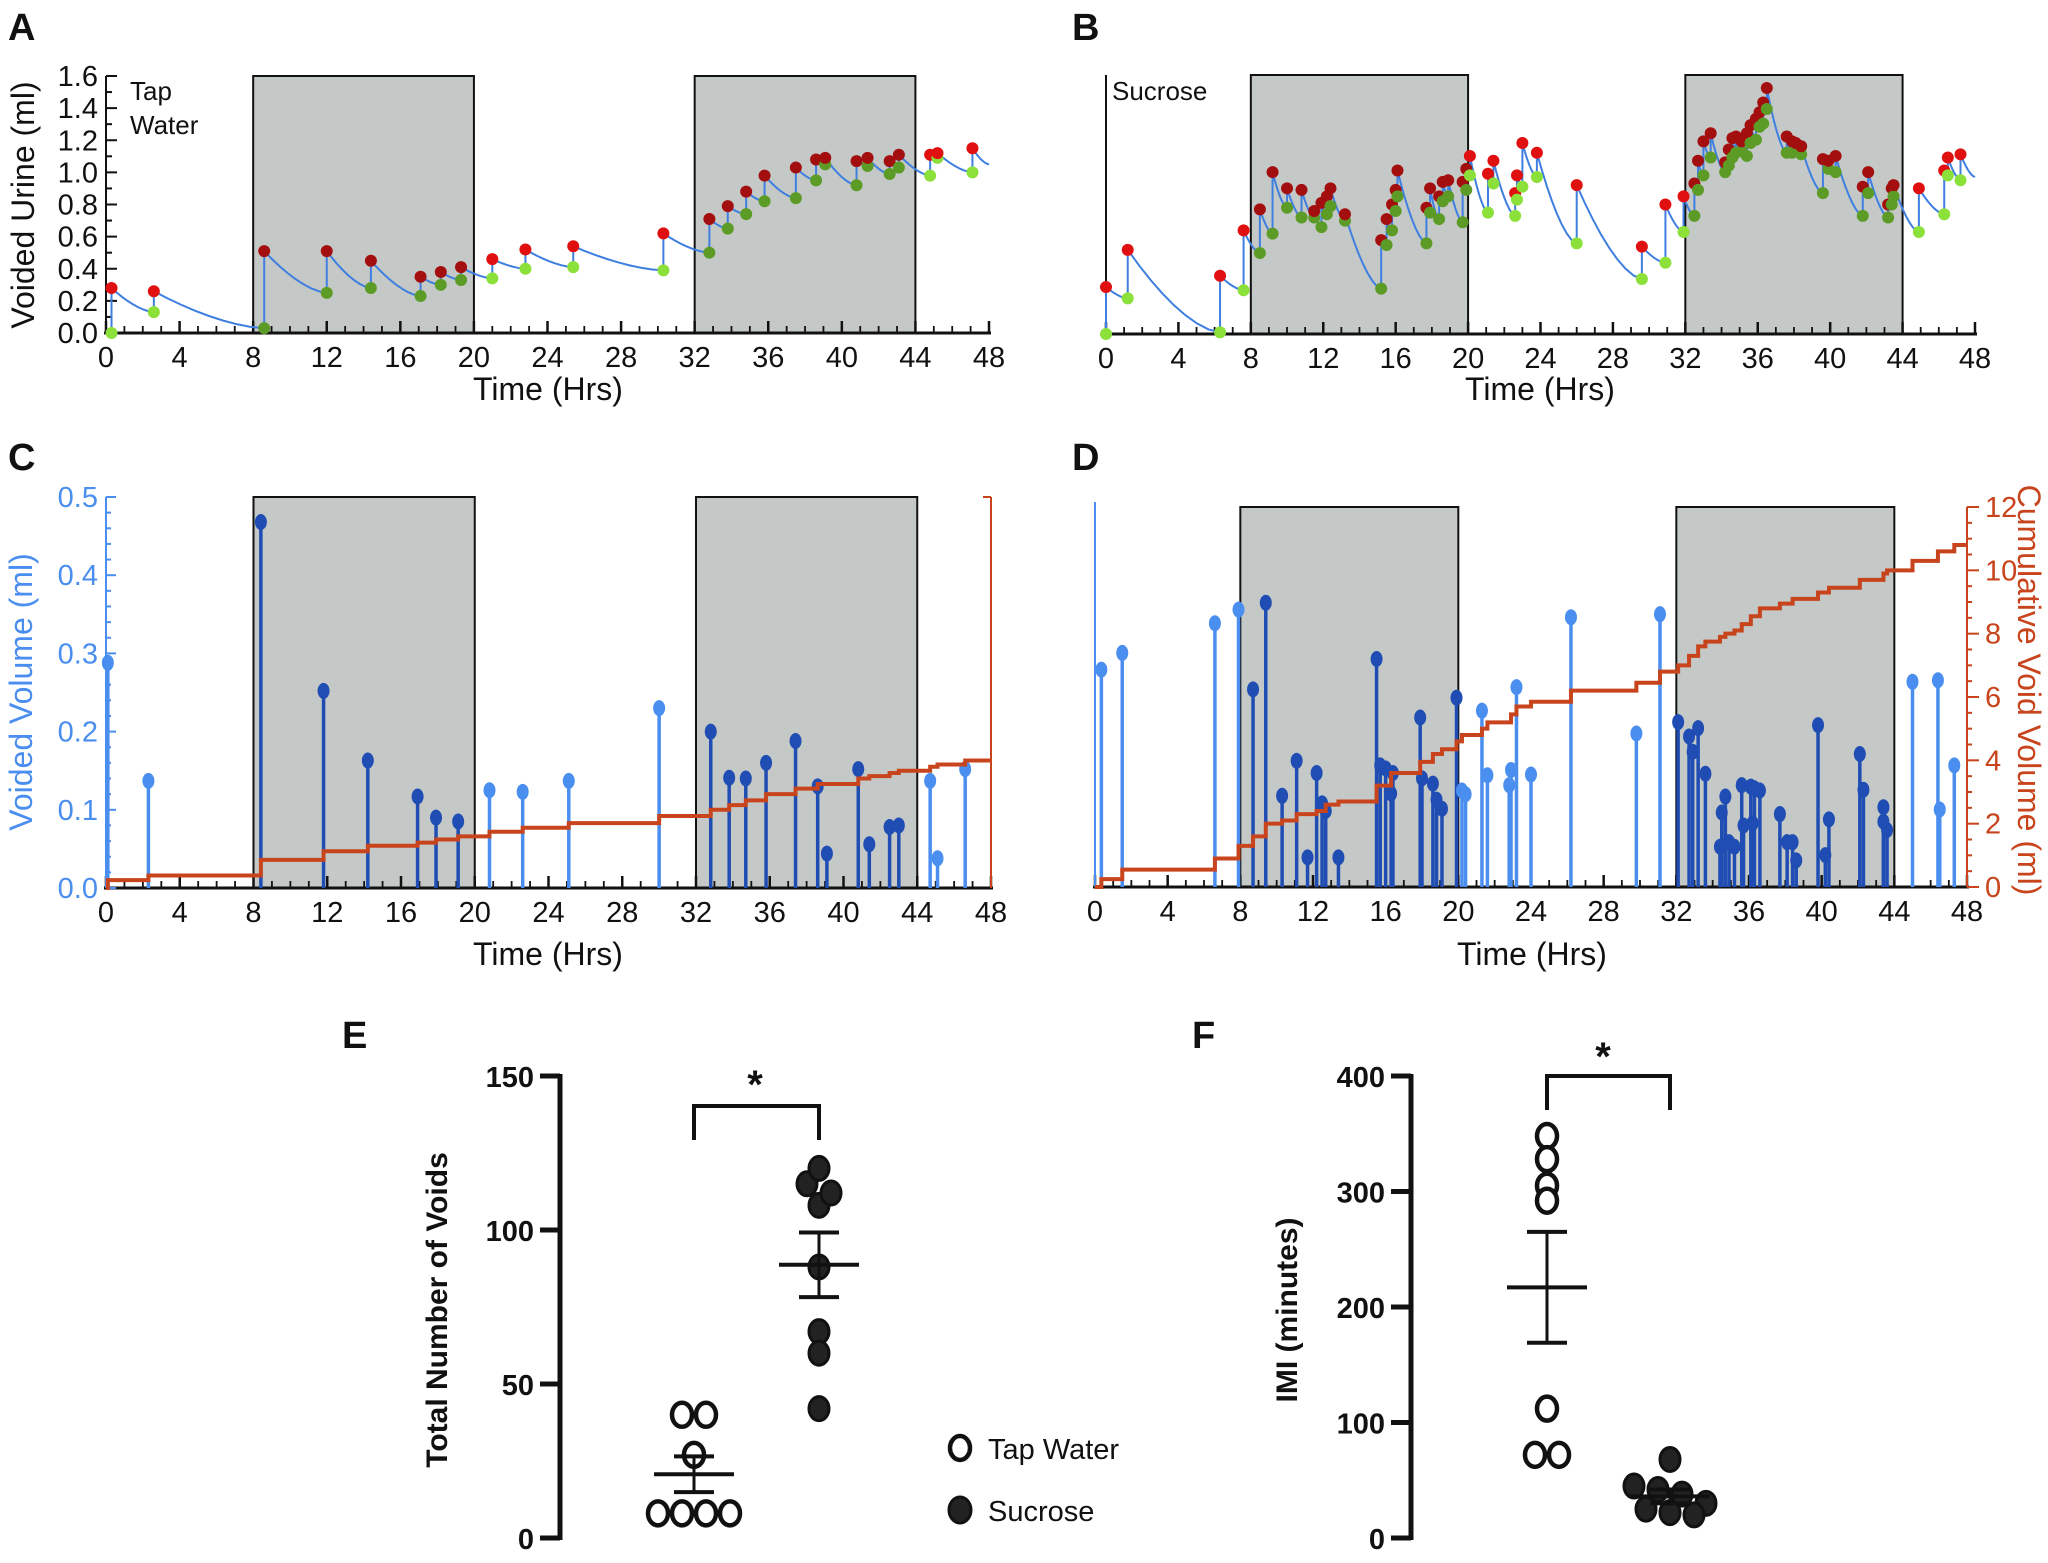 This screenshot has width=2048, height=1563. What do you see at coordinates (1287, 1310) in the screenshot?
I see `panel-f-y-title: IMI (minutes)` at bounding box center [1287, 1310].